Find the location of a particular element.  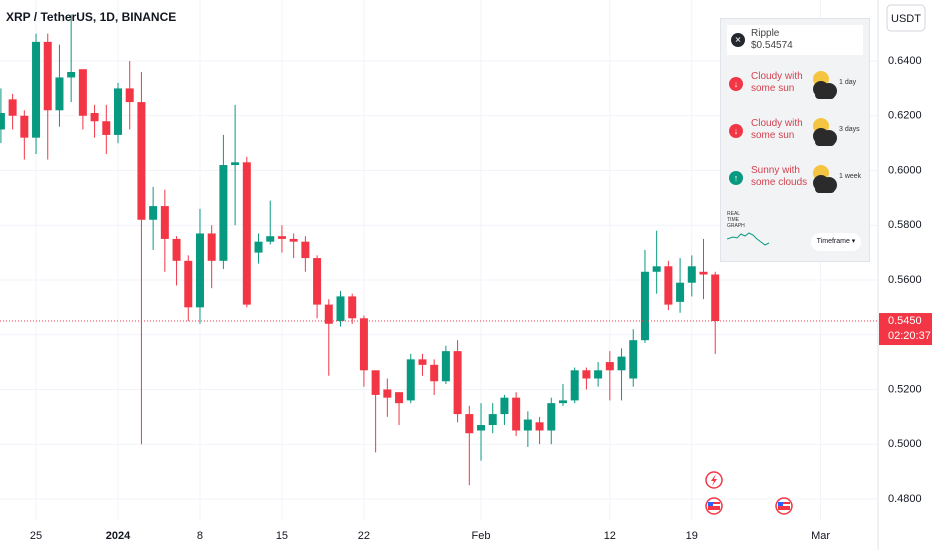

forecast-row: ↑ Sunny with some clouds 1 week is located at coordinates (795, 181).